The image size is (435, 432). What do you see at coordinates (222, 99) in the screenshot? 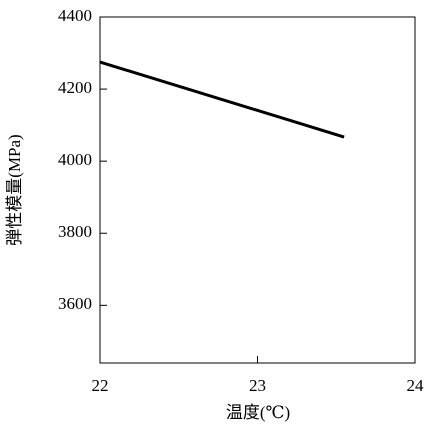
I see `line` at bounding box center [222, 99].